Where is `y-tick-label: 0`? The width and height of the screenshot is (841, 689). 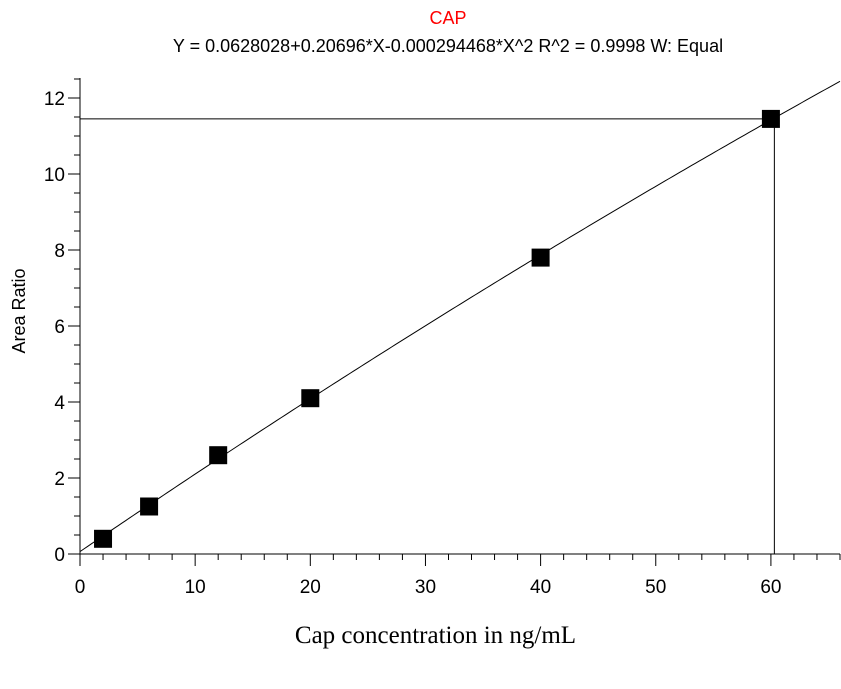
y-tick-label: 0 is located at coordinates (59, 555).